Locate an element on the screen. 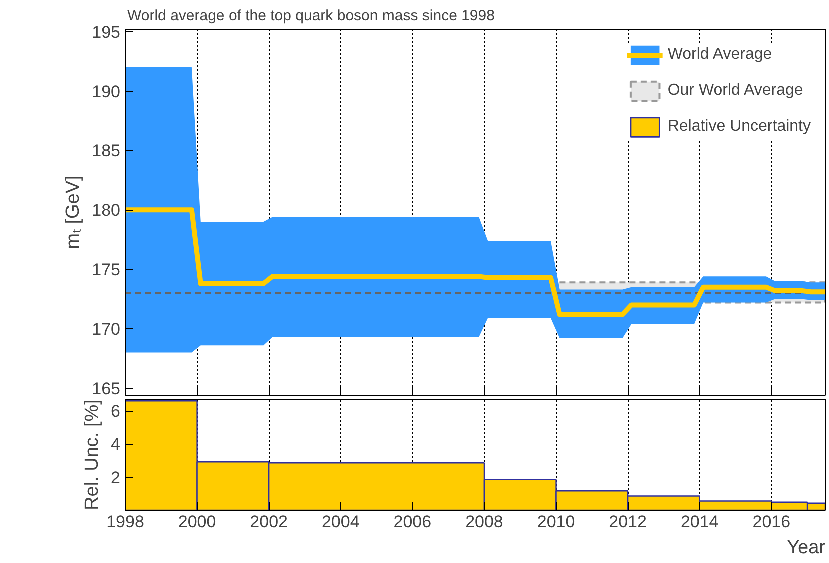 This screenshot has height=563, width=829. y-tick-label: 190 is located at coordinates (106, 92).